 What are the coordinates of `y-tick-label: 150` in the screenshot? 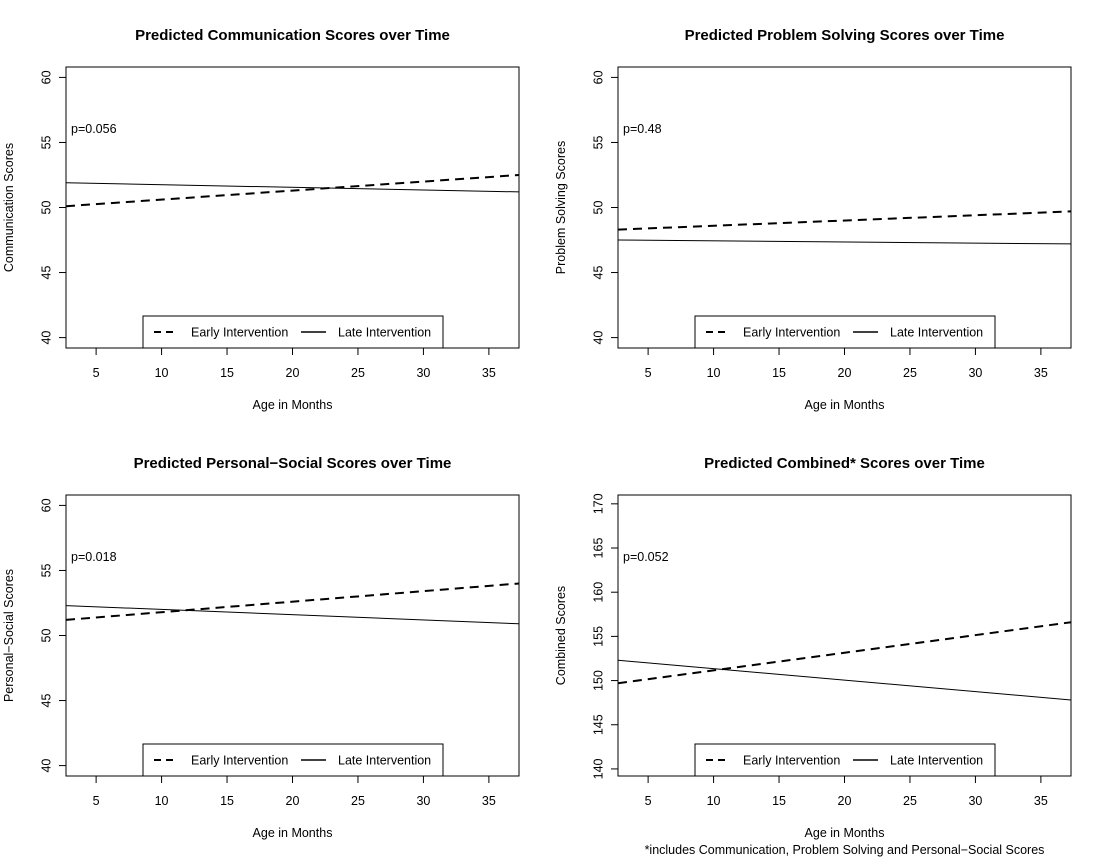 It's located at (598, 680).